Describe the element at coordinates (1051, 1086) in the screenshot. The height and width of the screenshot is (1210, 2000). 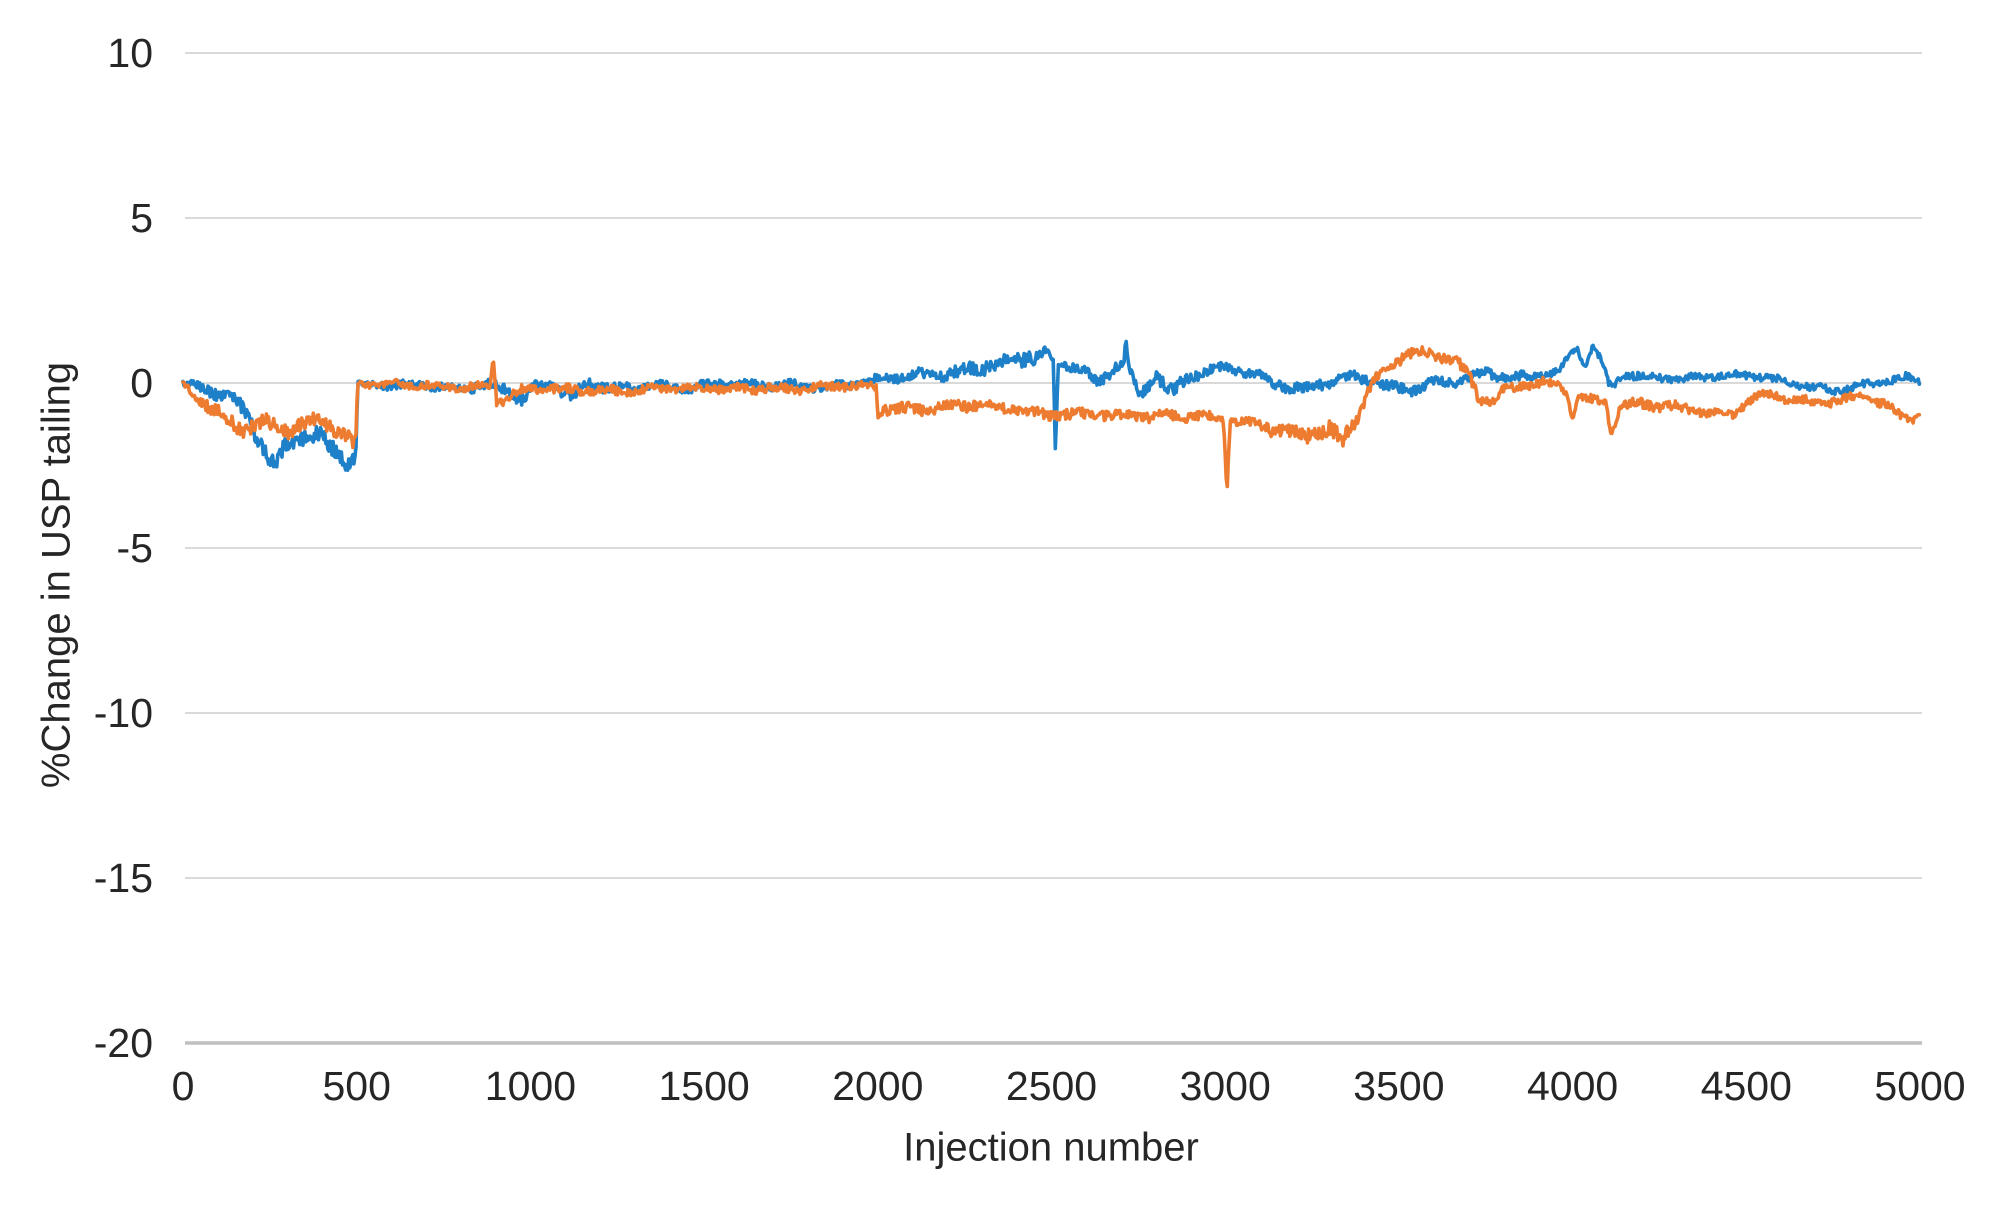
I see `x-tick-label: 2500` at that location.